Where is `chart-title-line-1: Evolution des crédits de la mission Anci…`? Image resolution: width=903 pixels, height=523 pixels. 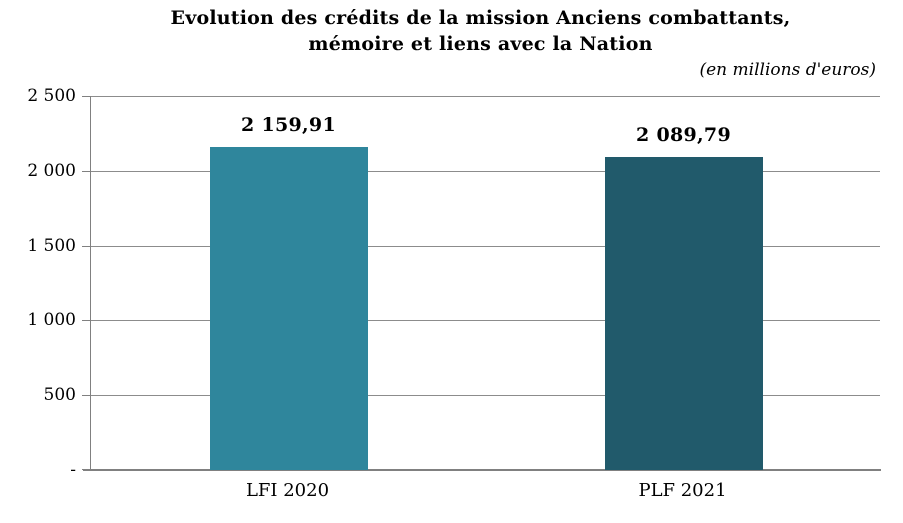
chart-title-line-1: Evolution des crédits de la mission Anci… is located at coordinates (480, 18).